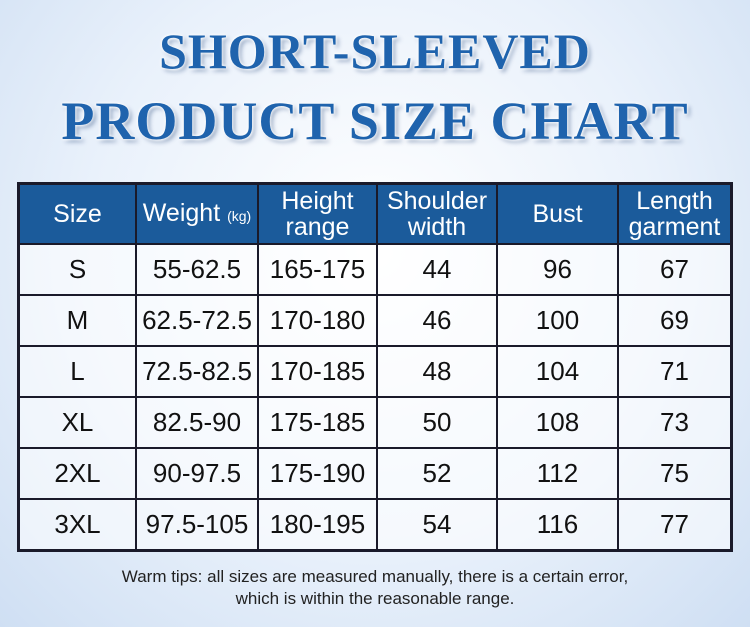  I want to click on table-cell: 55-62.5, so click(197, 269).